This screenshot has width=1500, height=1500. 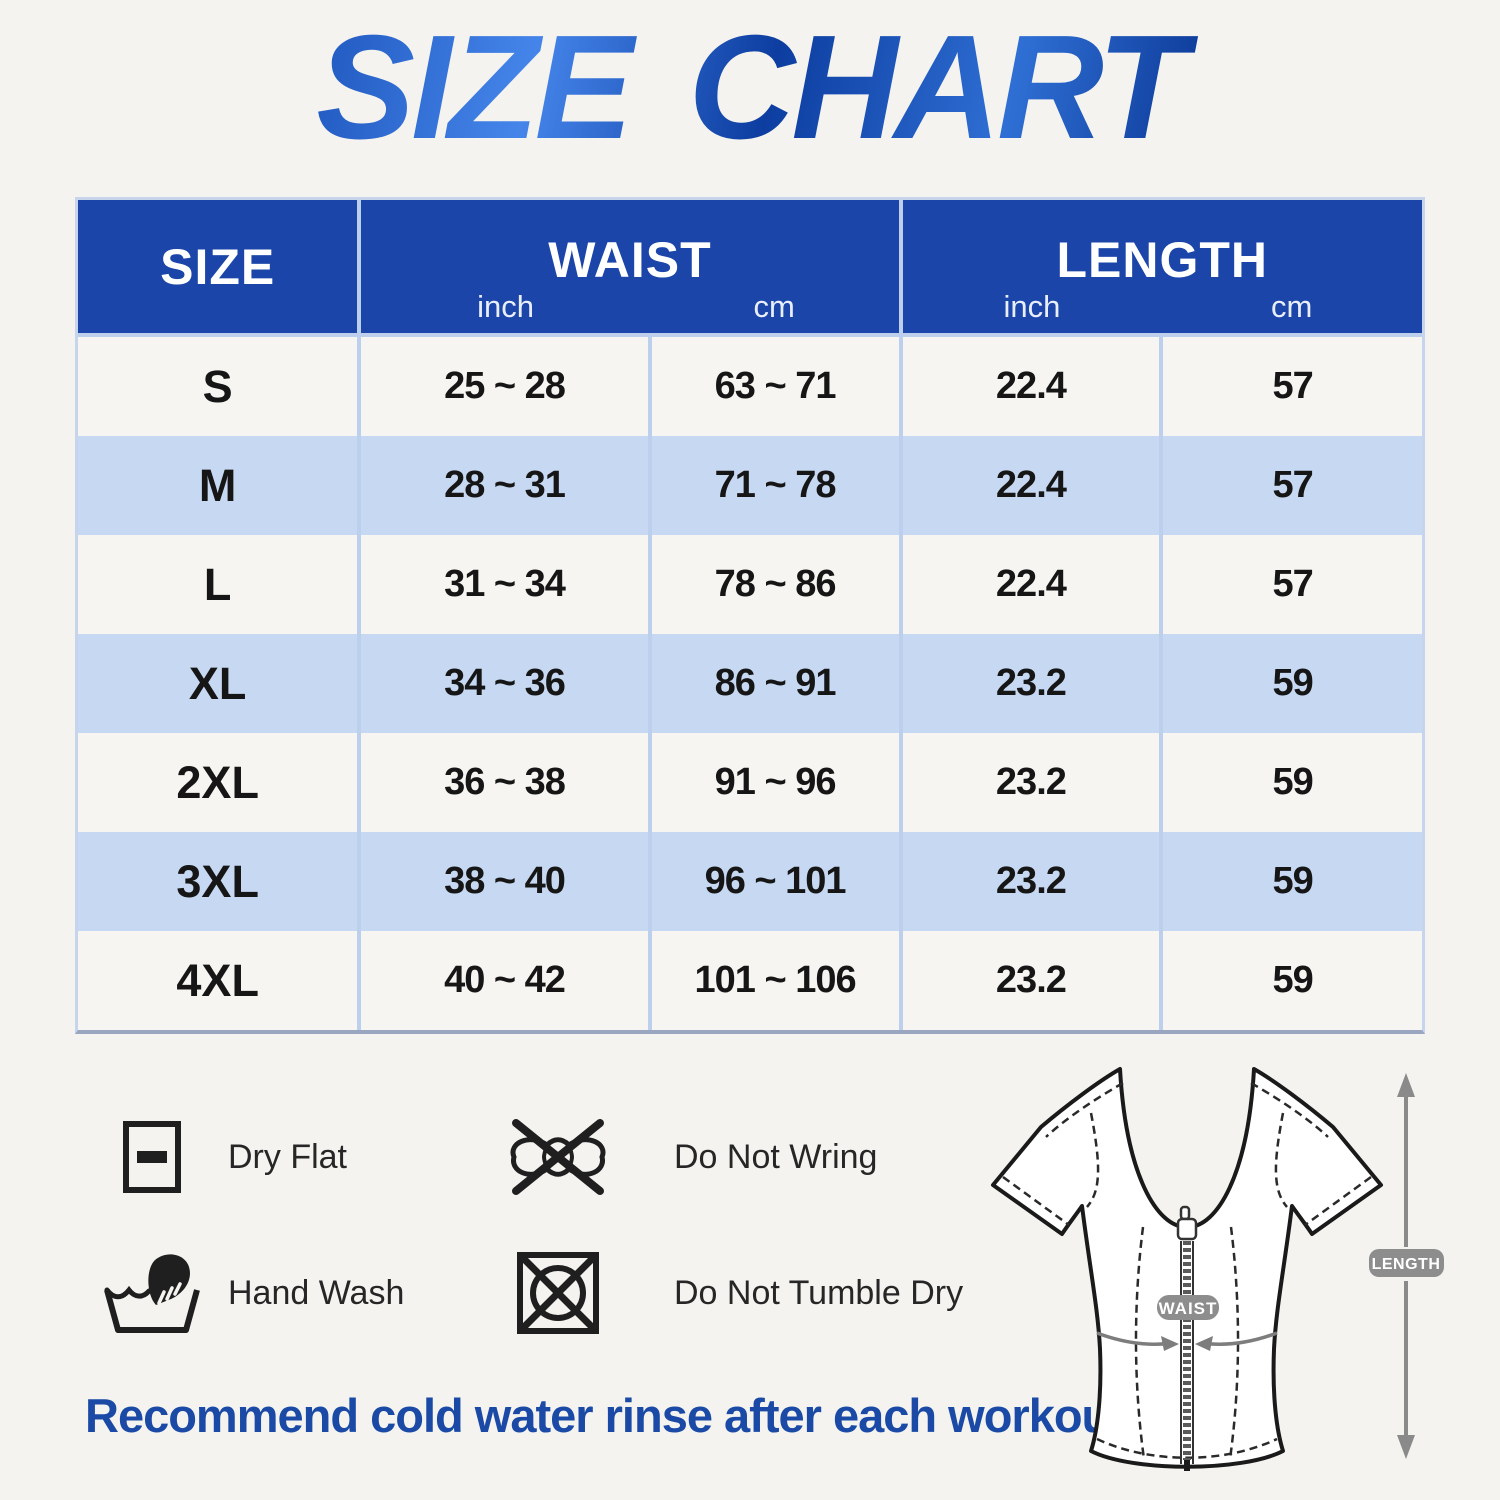 I want to click on cell-waist-cm: 91 ~ 96, so click(x=775, y=782).